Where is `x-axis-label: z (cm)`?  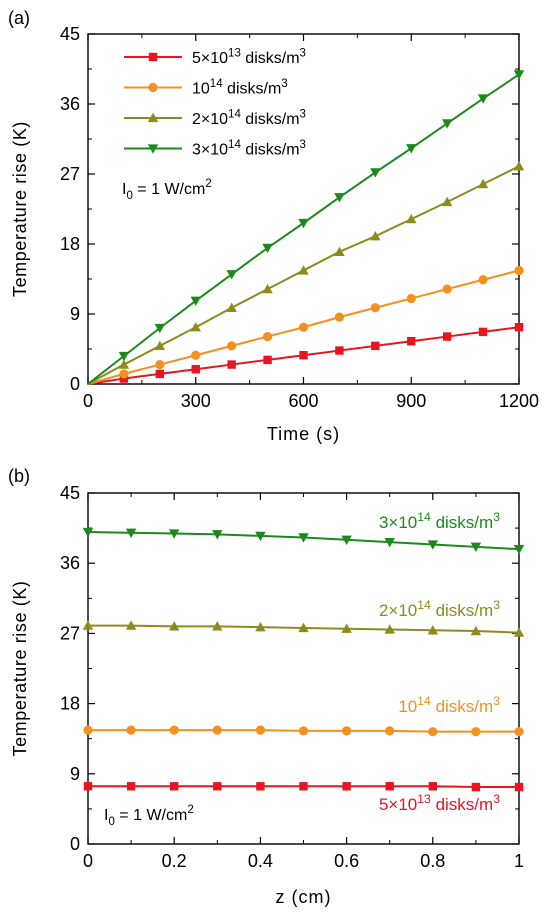
x-axis-label: z (cm) is located at coordinates (304, 897).